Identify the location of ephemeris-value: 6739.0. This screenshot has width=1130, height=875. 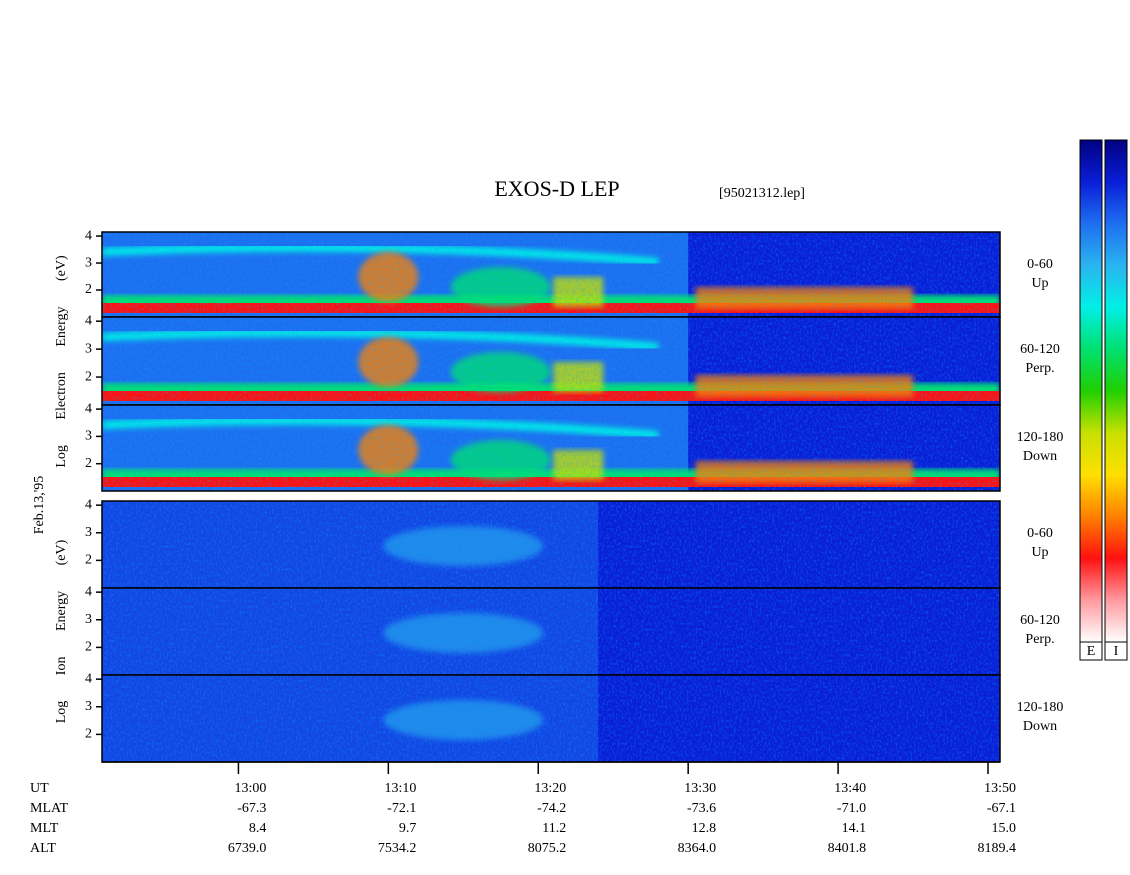
(247, 848).